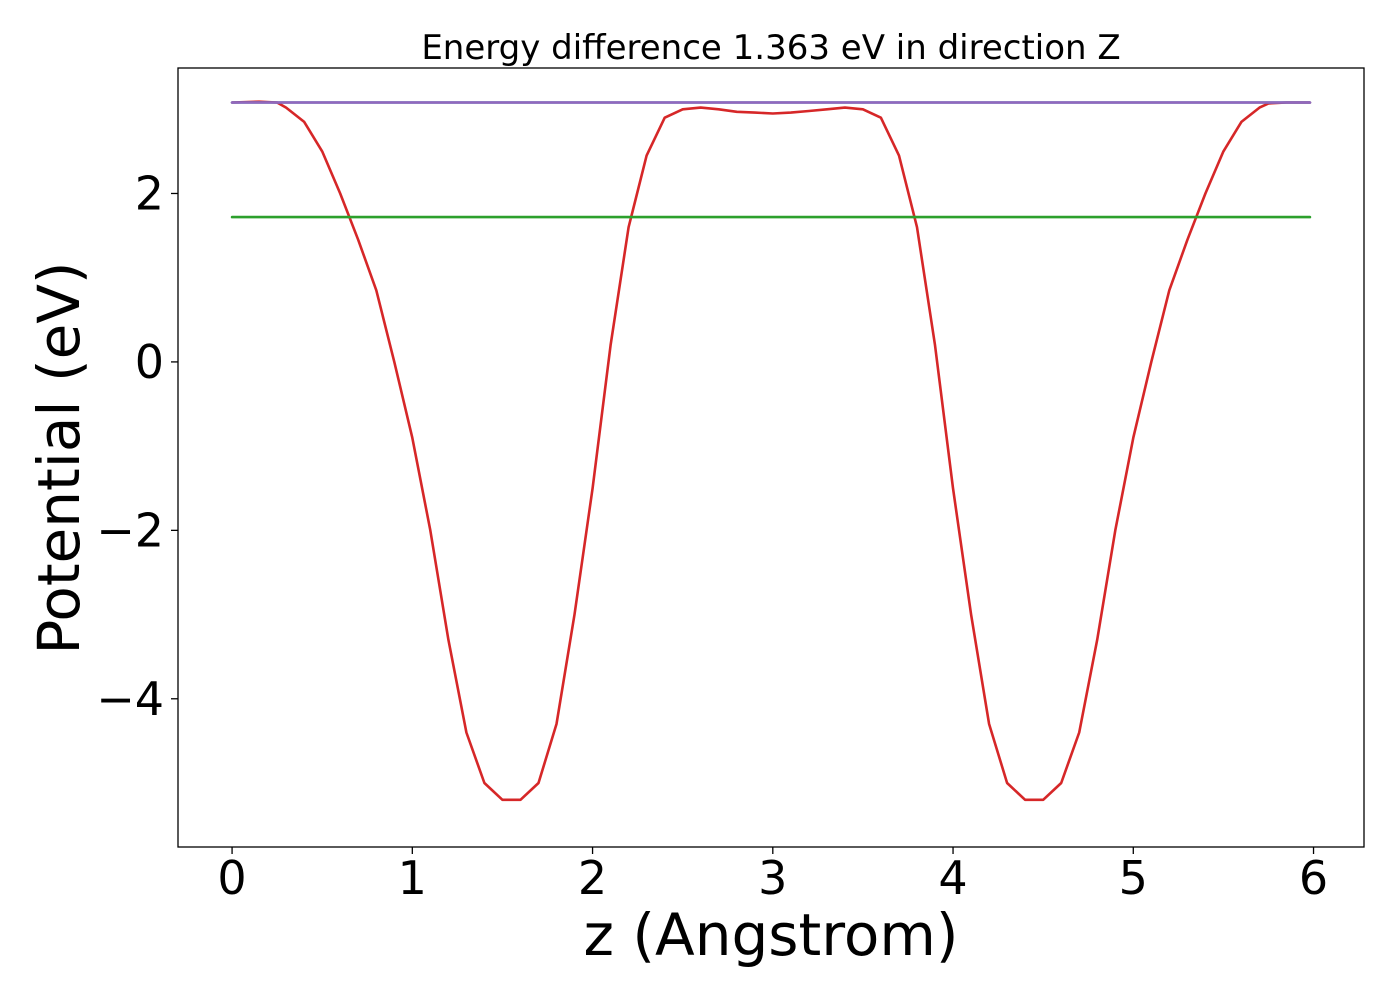  I want to click on y-tick-label: 0, so click(149, 362).